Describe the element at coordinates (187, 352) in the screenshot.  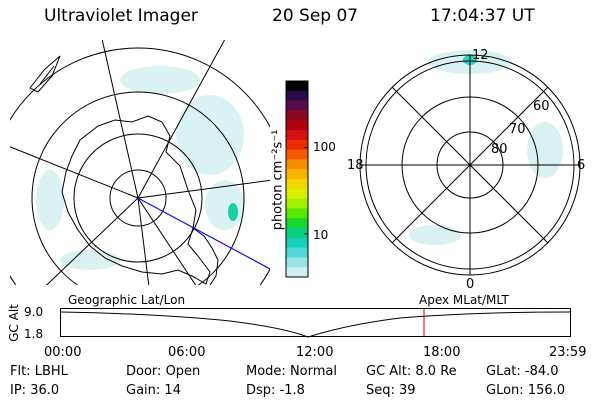
I see `time-tick-0600: 06:00` at that location.